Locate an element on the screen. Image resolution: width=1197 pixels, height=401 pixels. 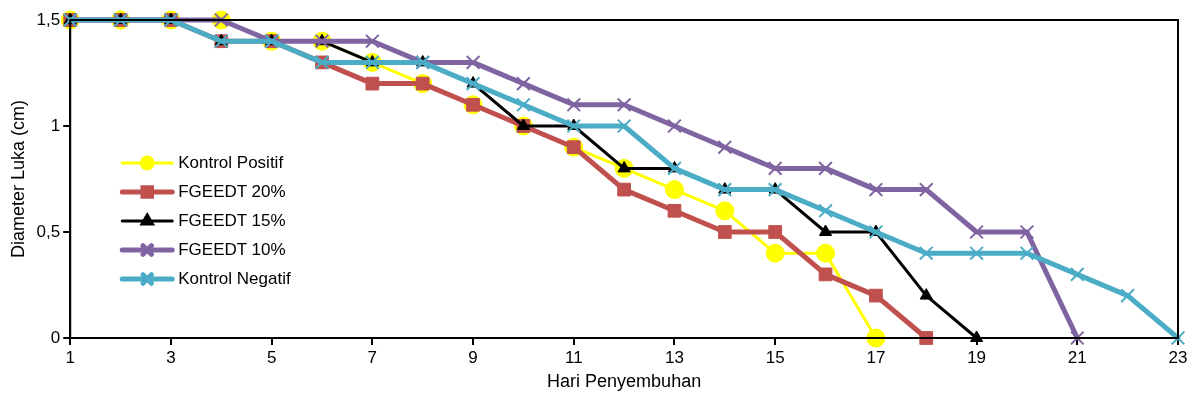
x-tick-label: 15 is located at coordinates (775, 357).